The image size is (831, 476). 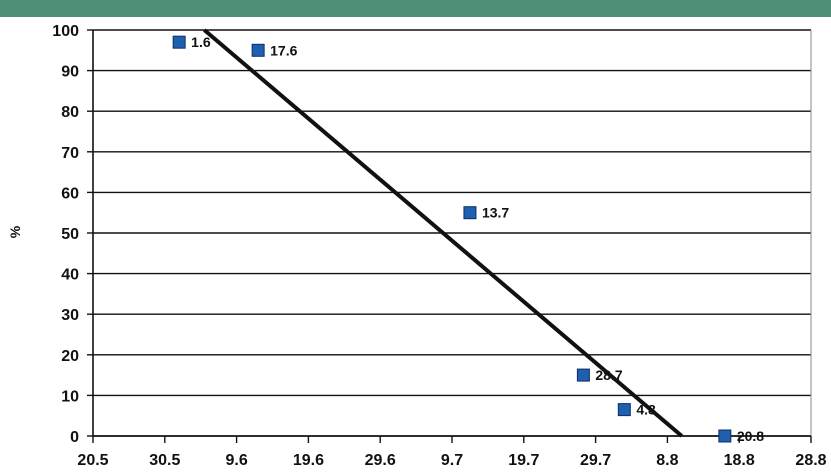 What do you see at coordinates (70, 234) in the screenshot?
I see `y-tick-label-50: 50` at bounding box center [70, 234].